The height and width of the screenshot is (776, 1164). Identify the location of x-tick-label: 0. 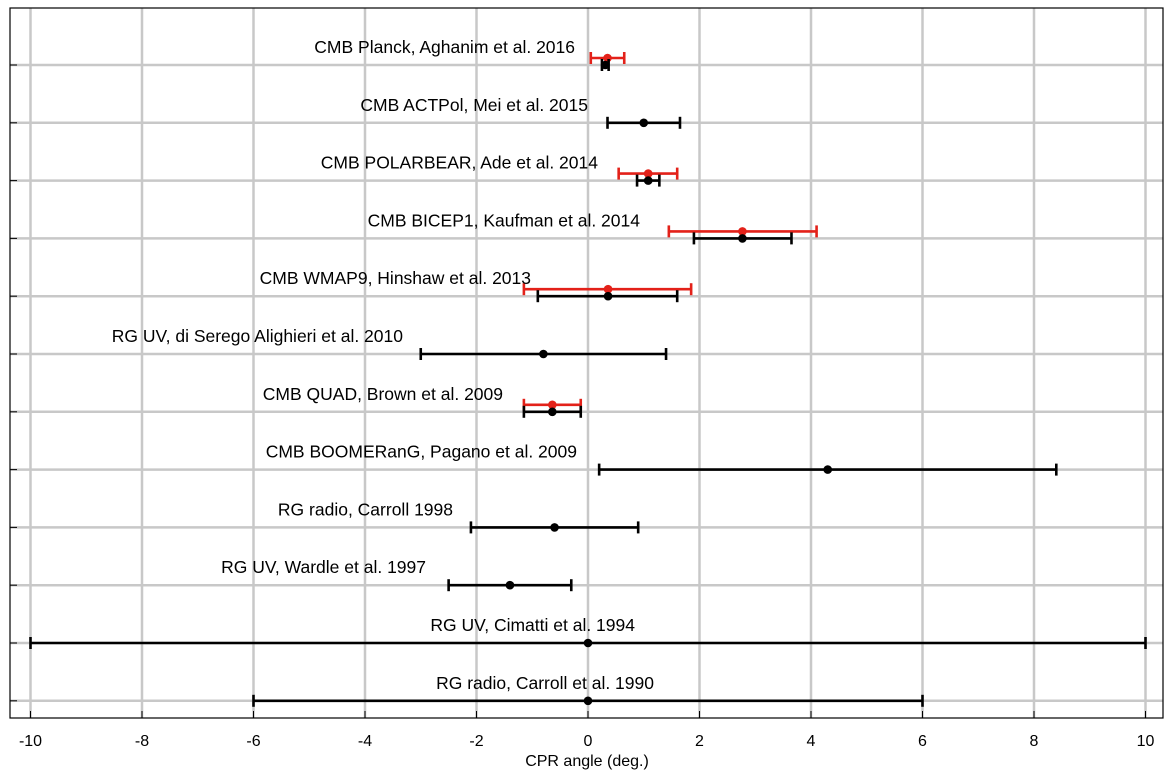
(588, 741).